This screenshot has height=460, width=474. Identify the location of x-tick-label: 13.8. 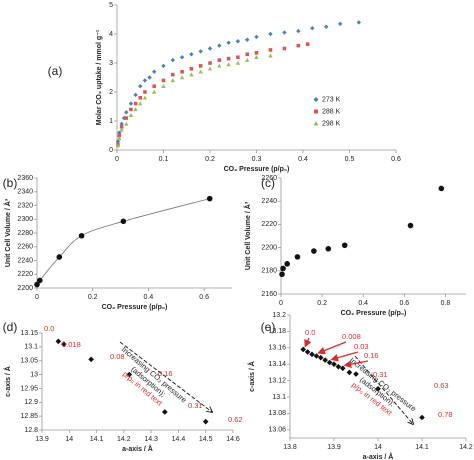
(290, 447).